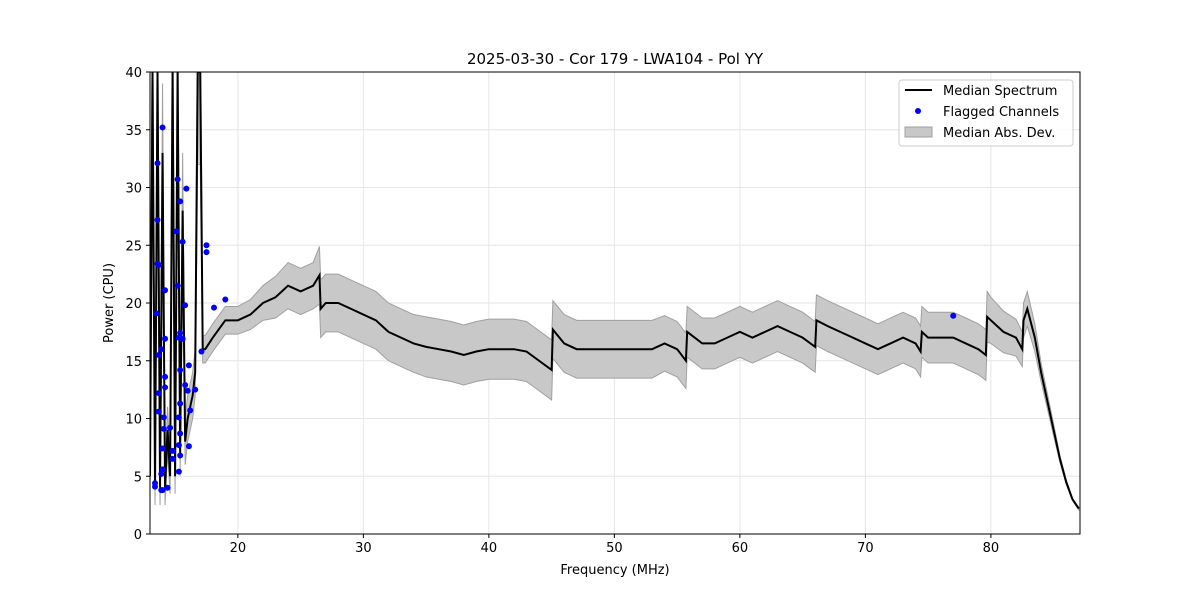  I want to click on legend-mad-swatch, so click(918, 132).